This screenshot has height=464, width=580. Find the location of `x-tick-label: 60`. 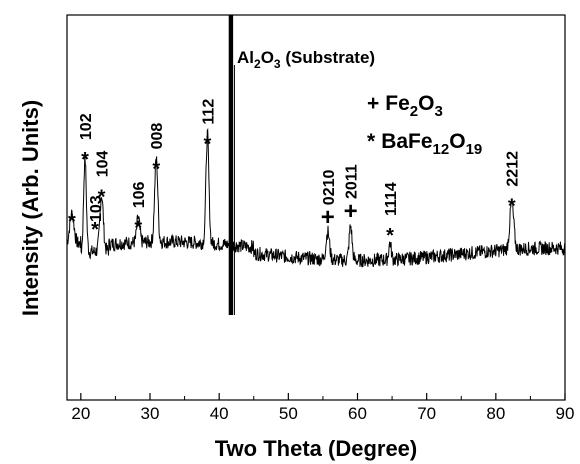

x-tick-label: 60 is located at coordinates (357, 413).